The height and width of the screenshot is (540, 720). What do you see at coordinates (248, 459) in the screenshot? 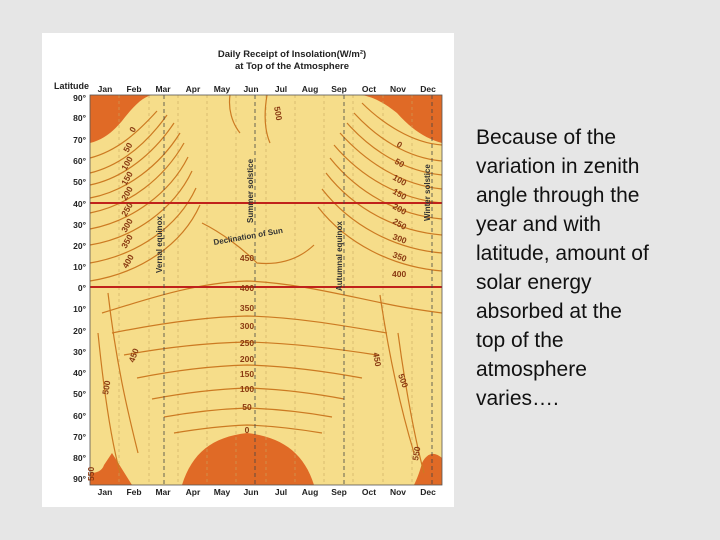
I see `south-polar-night-center` at bounding box center [248, 459].